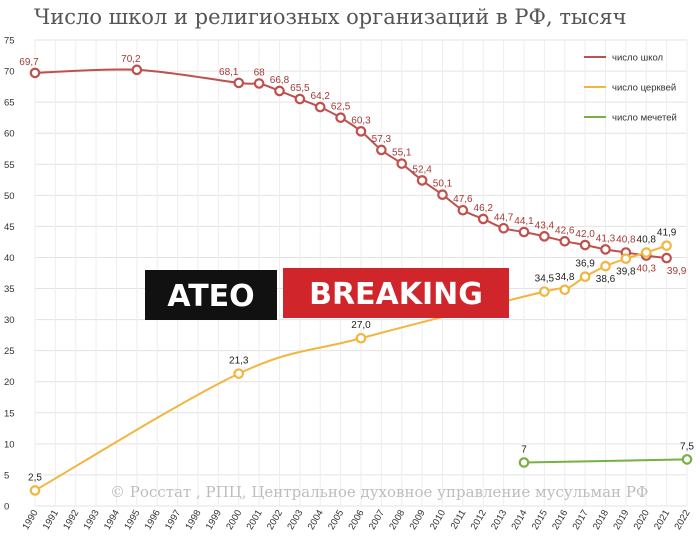 This screenshot has height=541, width=700. I want to click on x-tick-label: 2015, so click(540, 520).